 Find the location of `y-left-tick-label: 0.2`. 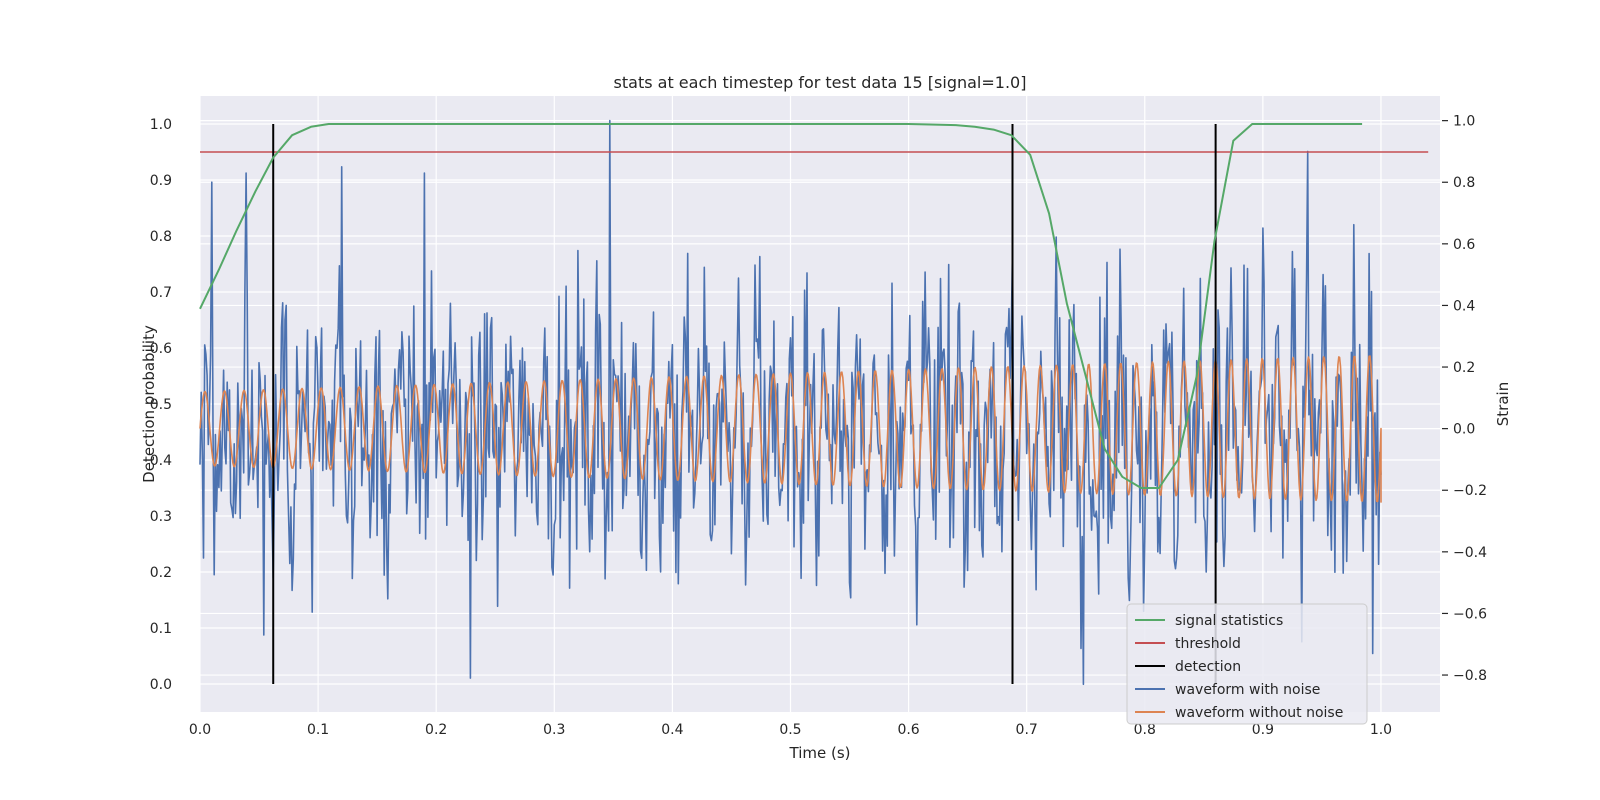

y-left-tick-label: 0.2 is located at coordinates (161, 573).